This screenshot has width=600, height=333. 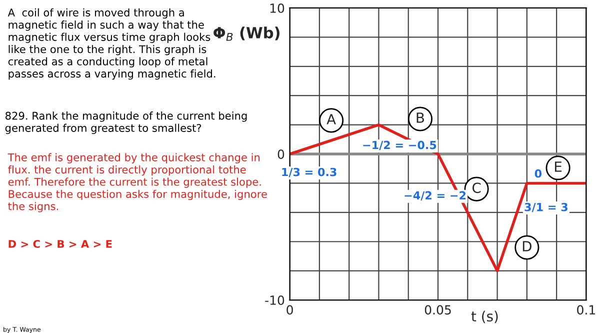 I want to click on annotation: C, so click(x=476, y=188).